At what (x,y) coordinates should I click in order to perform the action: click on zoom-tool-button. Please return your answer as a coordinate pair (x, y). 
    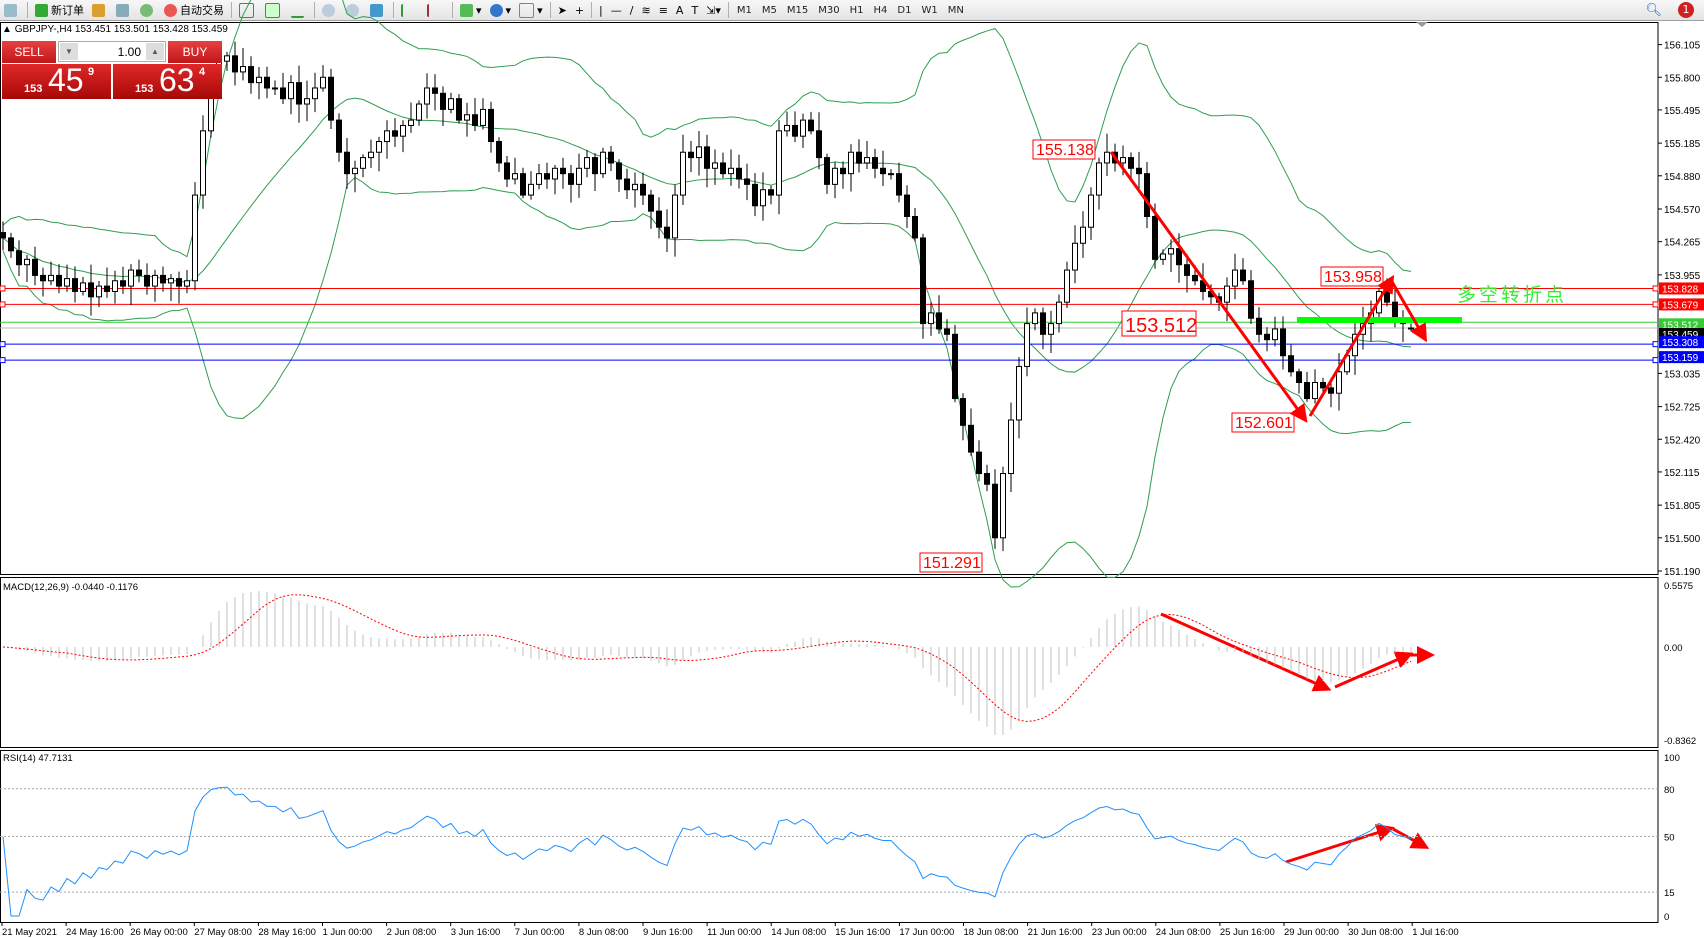
    Looking at the image, I should click on (12, 10).